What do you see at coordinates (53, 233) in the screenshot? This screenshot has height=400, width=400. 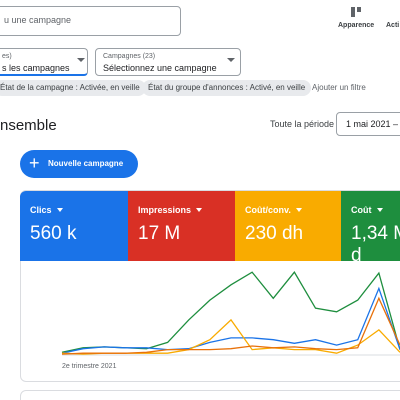 I see `metric-value: 560 k` at bounding box center [53, 233].